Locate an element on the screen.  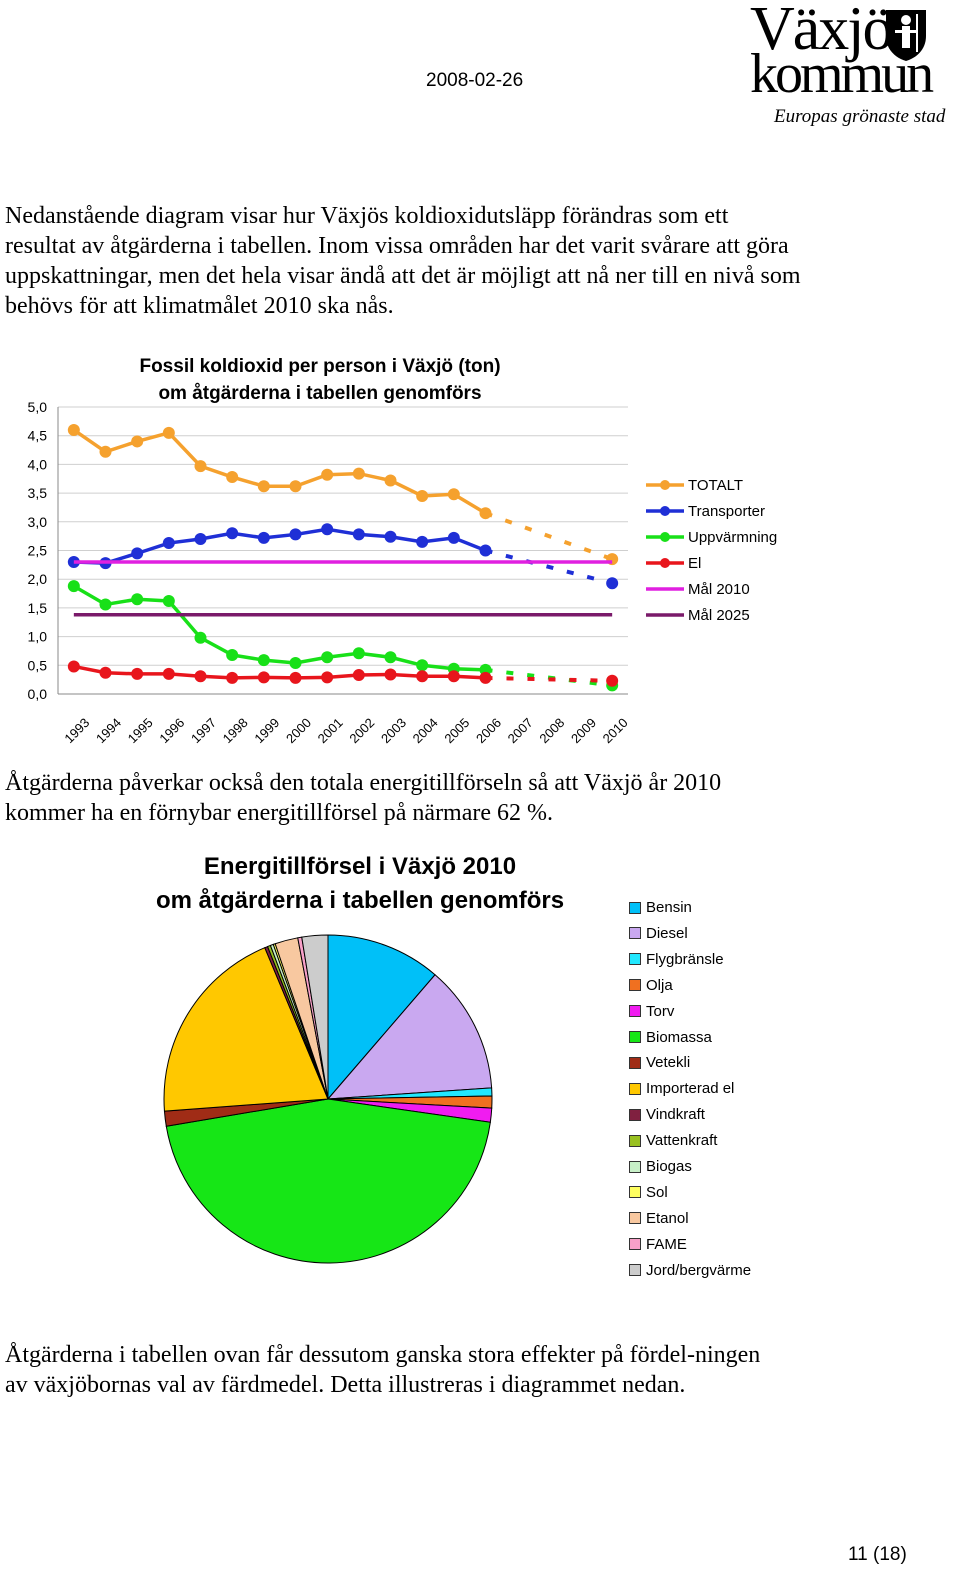
legend-label: Vetekli is located at coordinates (668, 1063).